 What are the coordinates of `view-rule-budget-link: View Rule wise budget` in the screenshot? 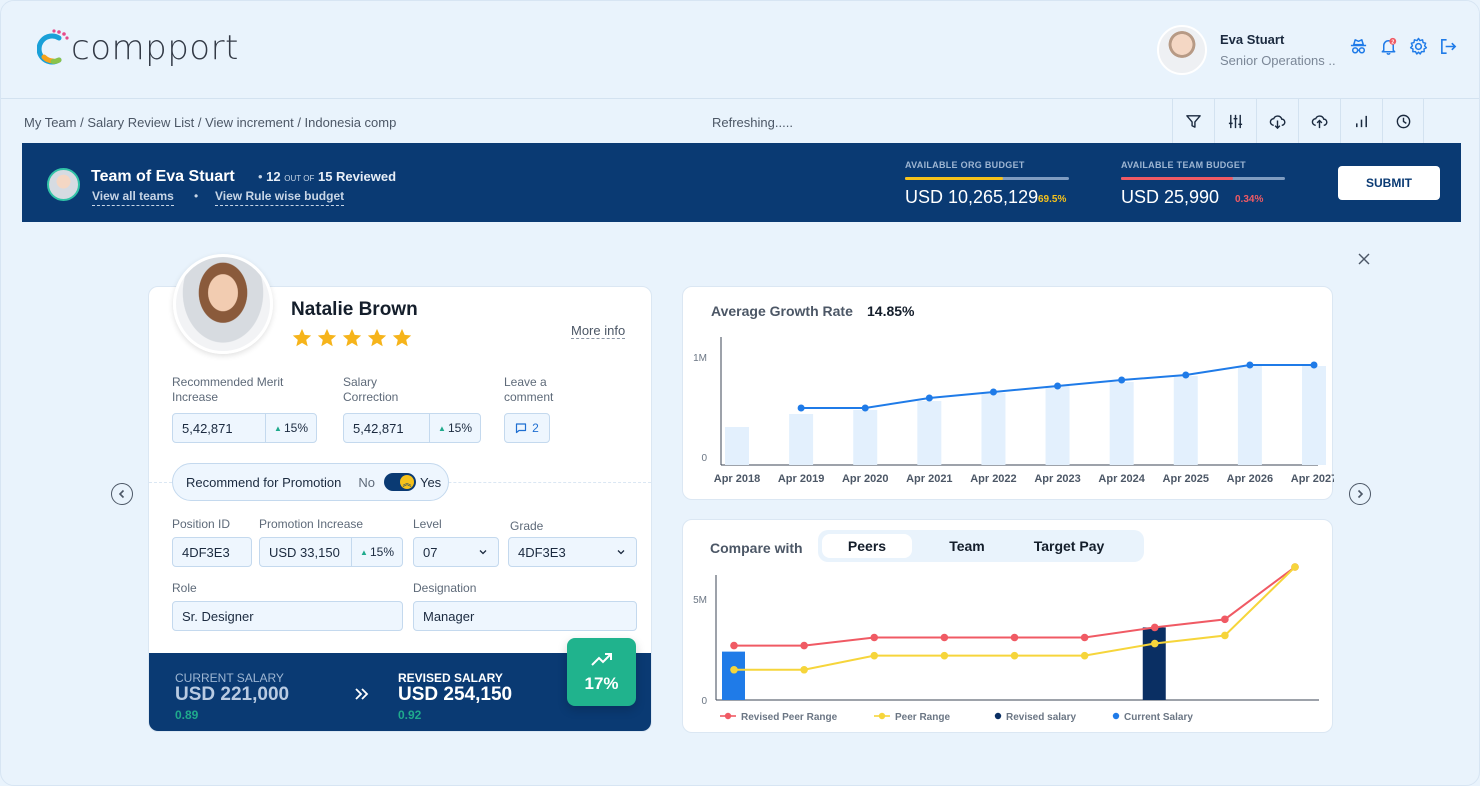 It's located at (280, 197).